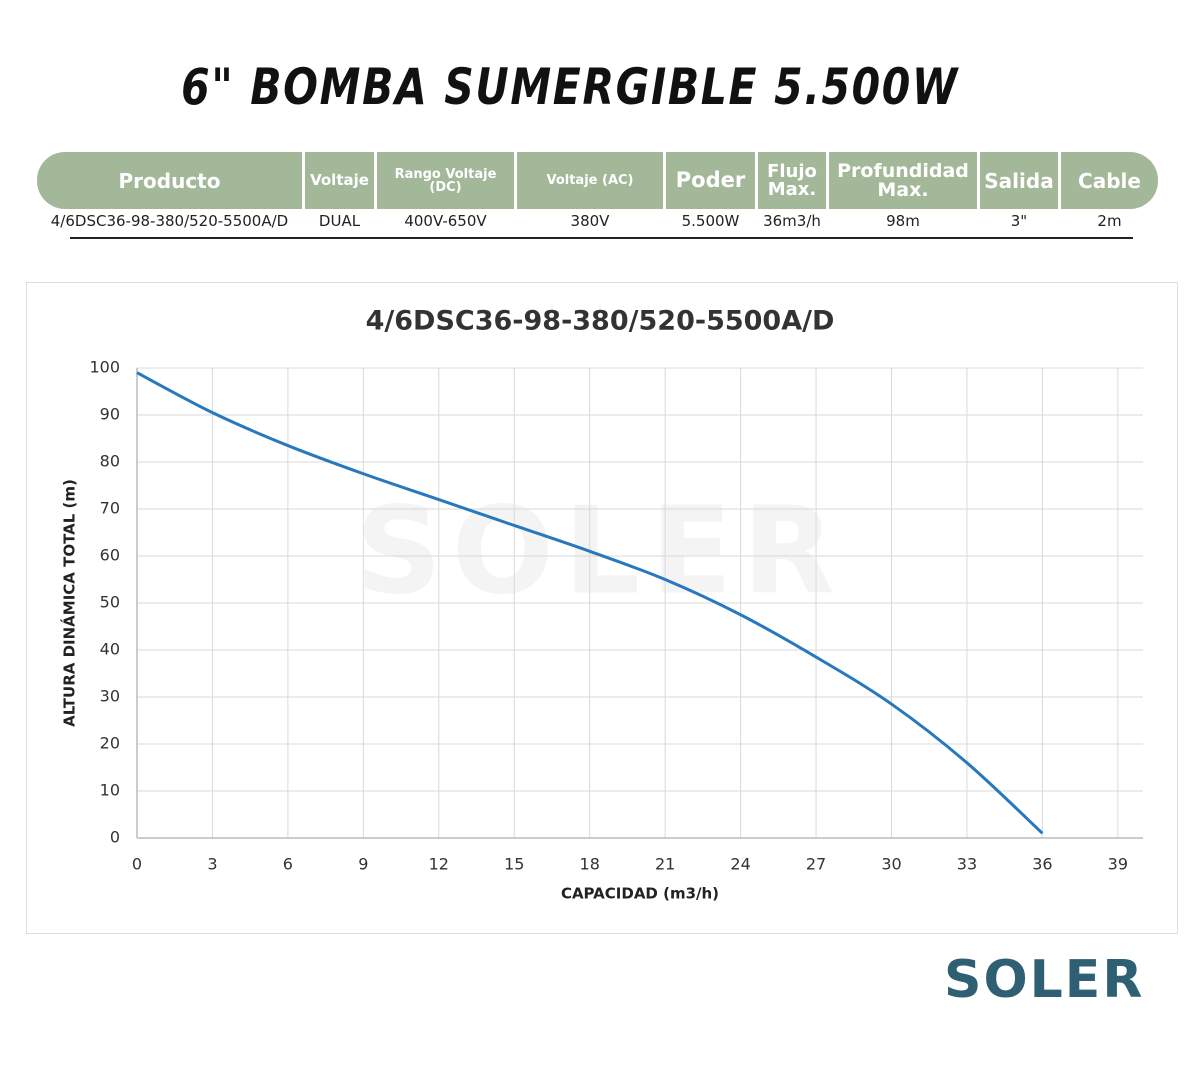  What do you see at coordinates (363, 864) in the screenshot?
I see `x-tick-label: 9` at bounding box center [363, 864].